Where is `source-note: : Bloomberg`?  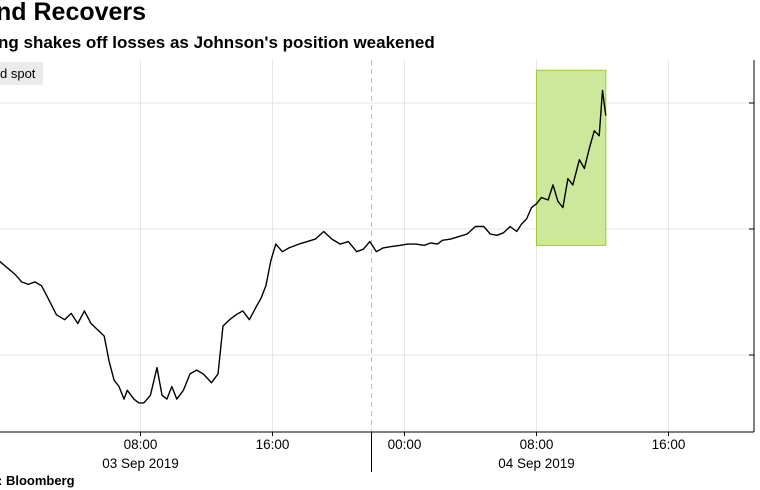
source-note: : Bloomberg is located at coordinates (37, 480).